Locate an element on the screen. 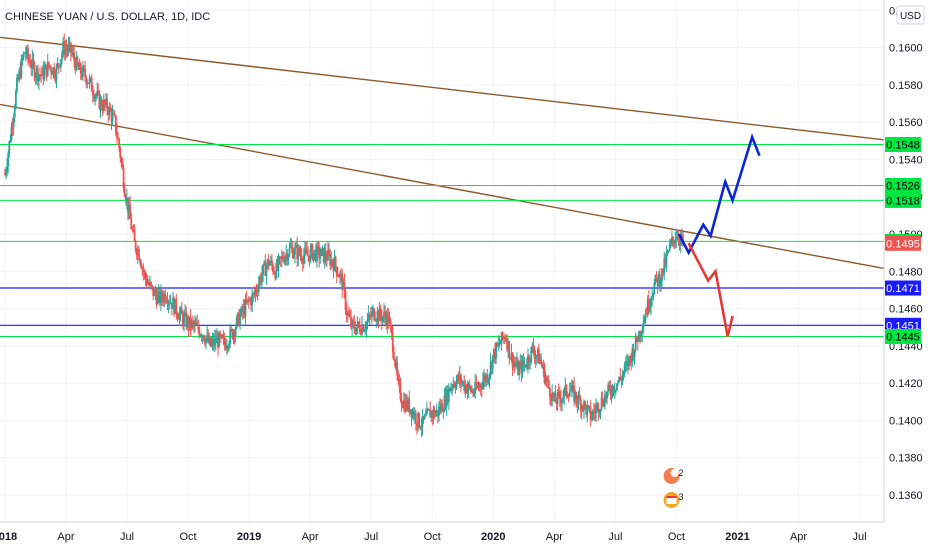 Image resolution: width=932 pixels, height=550 pixels. currency-selector-box is located at coordinates (910, 15).